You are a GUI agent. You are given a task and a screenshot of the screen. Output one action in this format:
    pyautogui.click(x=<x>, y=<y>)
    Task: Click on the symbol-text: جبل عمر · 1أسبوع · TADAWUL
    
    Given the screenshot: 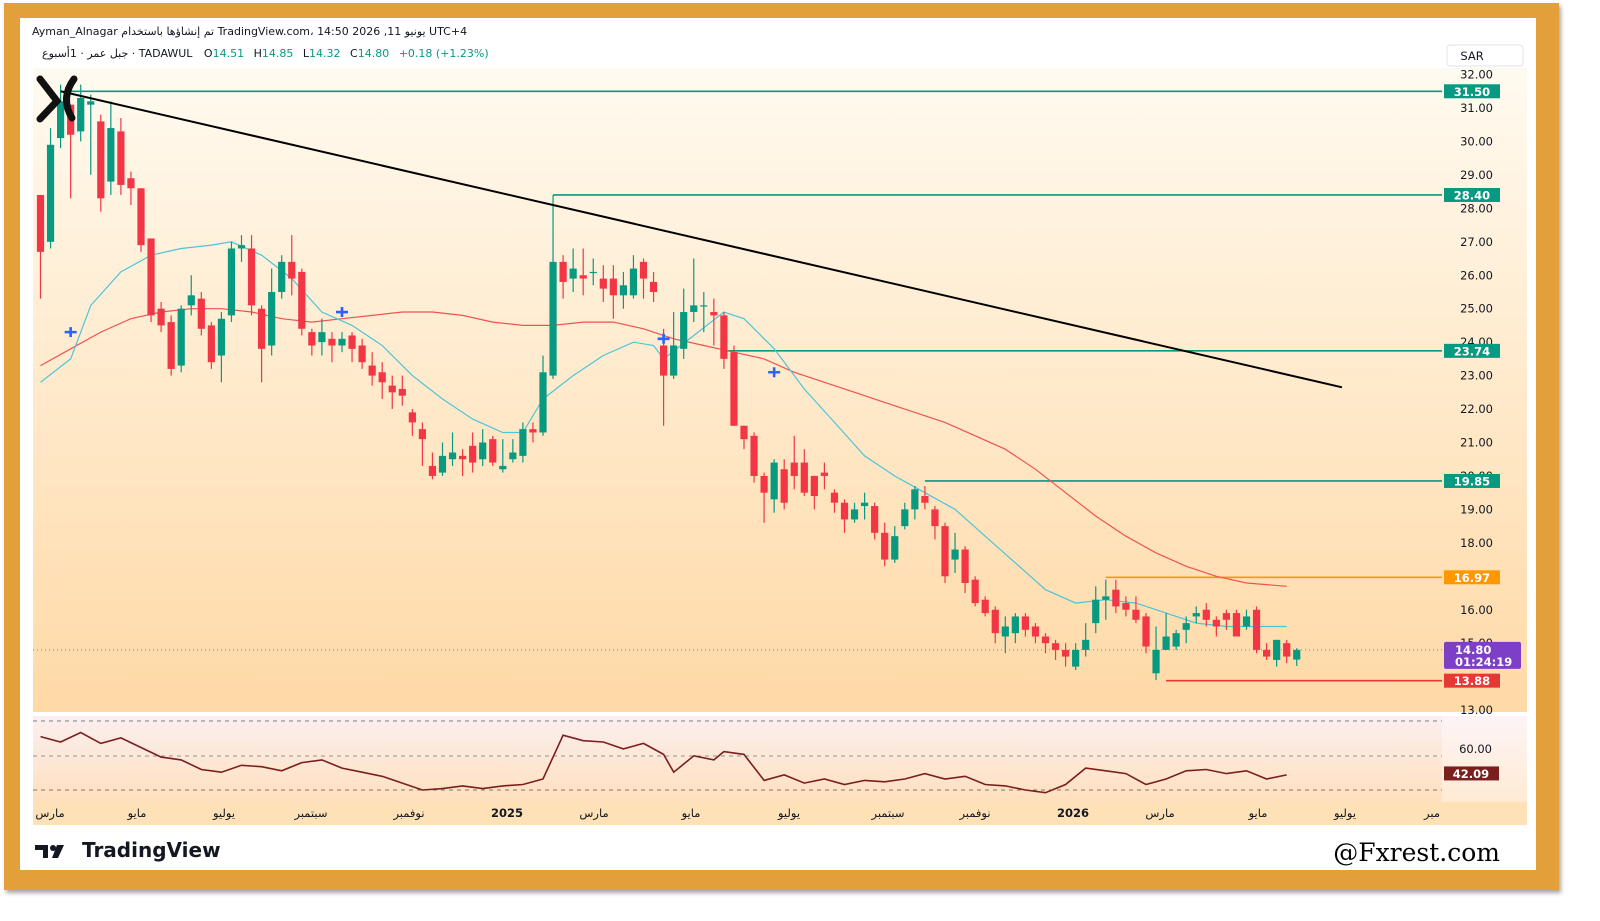 What is the action you would take?
    pyautogui.click(x=117, y=53)
    